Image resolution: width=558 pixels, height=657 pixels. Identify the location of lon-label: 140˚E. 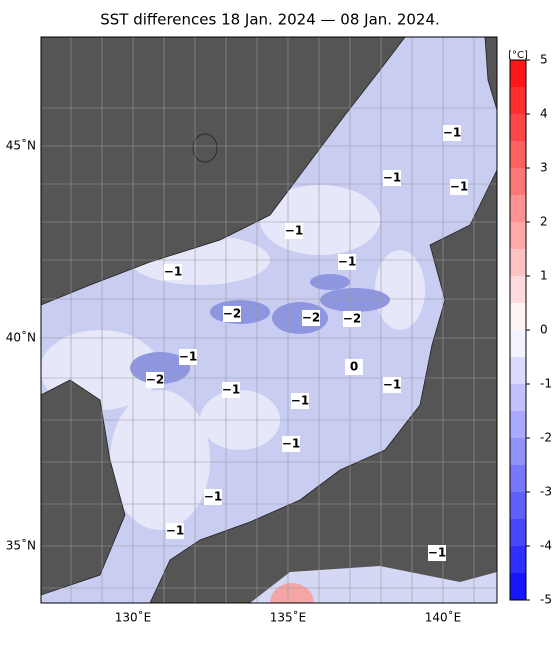
(443, 617).